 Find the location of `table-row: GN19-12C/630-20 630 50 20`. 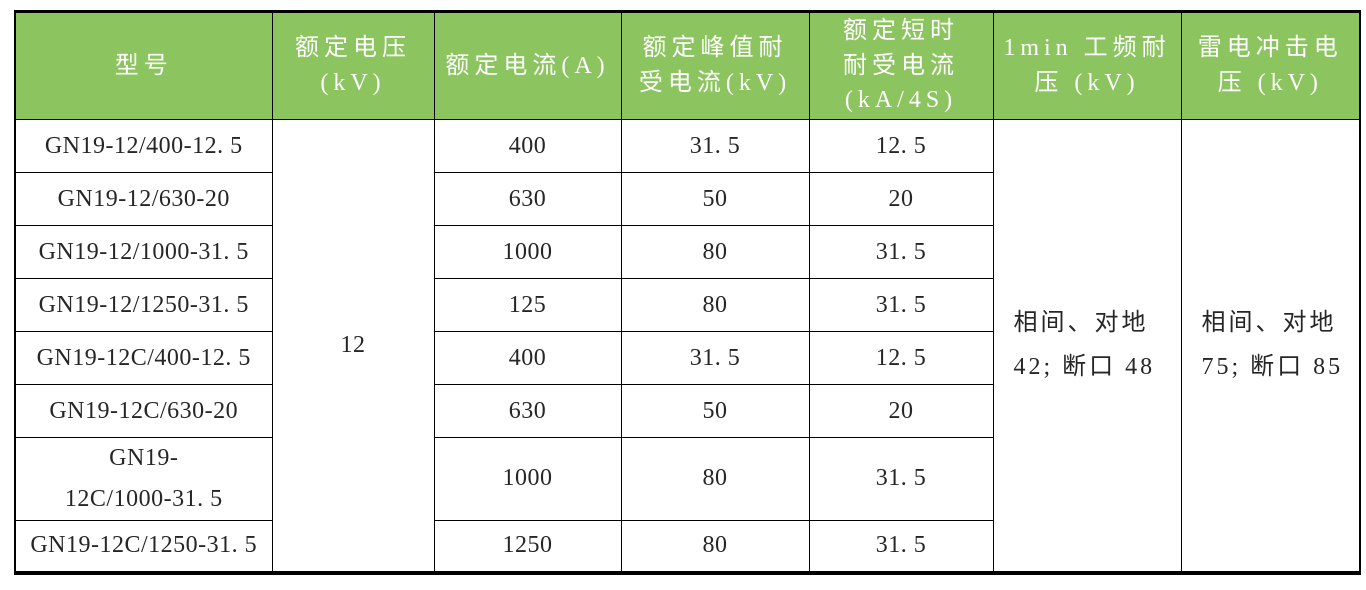

table-row: GN19-12C/630-20 630 50 20 is located at coordinates (687, 411).